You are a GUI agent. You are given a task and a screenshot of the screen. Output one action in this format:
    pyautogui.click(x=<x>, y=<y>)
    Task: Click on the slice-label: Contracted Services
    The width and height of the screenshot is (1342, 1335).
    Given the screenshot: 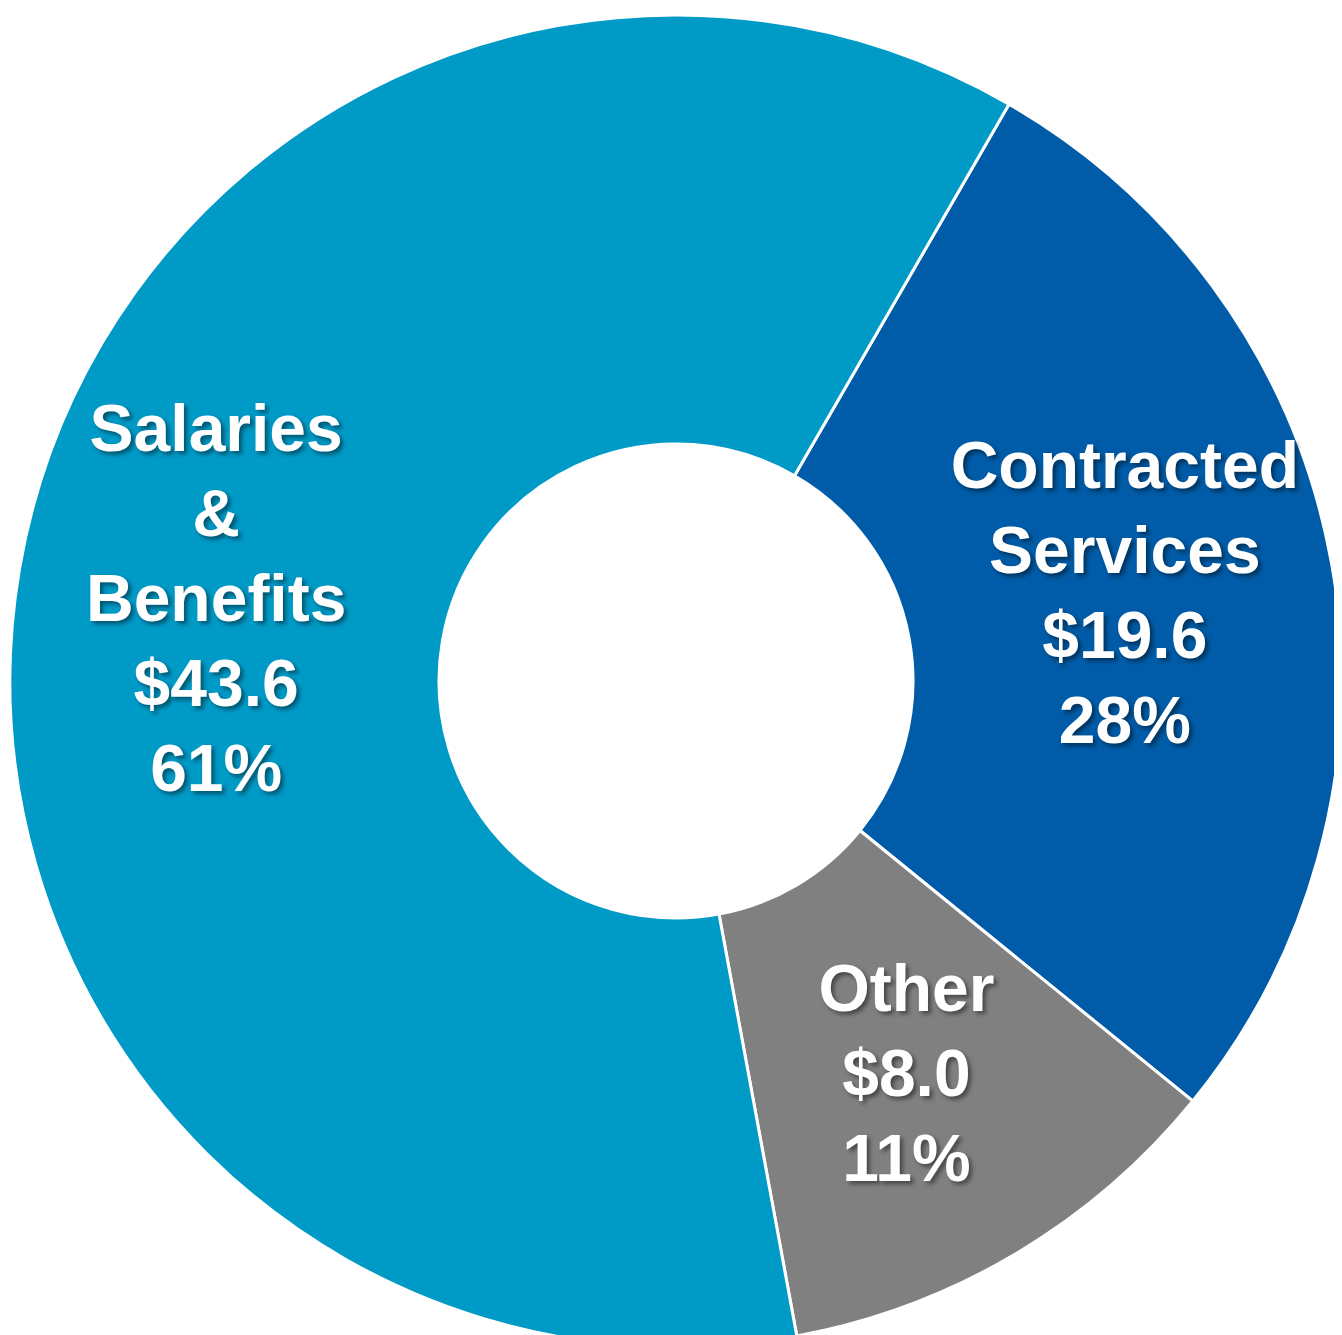 What is the action you would take?
    pyautogui.click(x=1125, y=507)
    